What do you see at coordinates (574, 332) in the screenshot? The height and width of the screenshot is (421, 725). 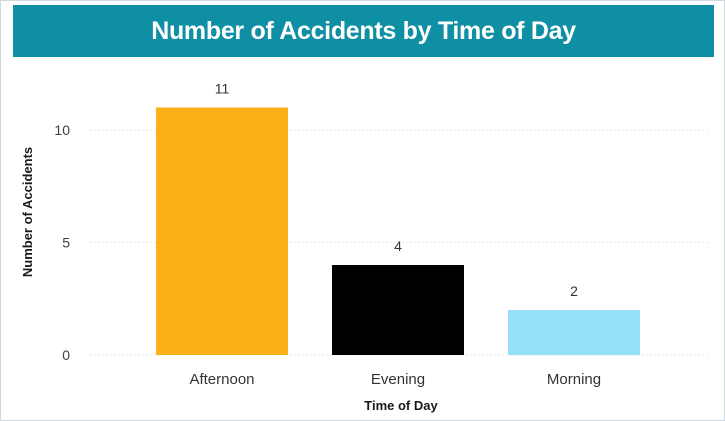 I see `bar-morning` at bounding box center [574, 332].